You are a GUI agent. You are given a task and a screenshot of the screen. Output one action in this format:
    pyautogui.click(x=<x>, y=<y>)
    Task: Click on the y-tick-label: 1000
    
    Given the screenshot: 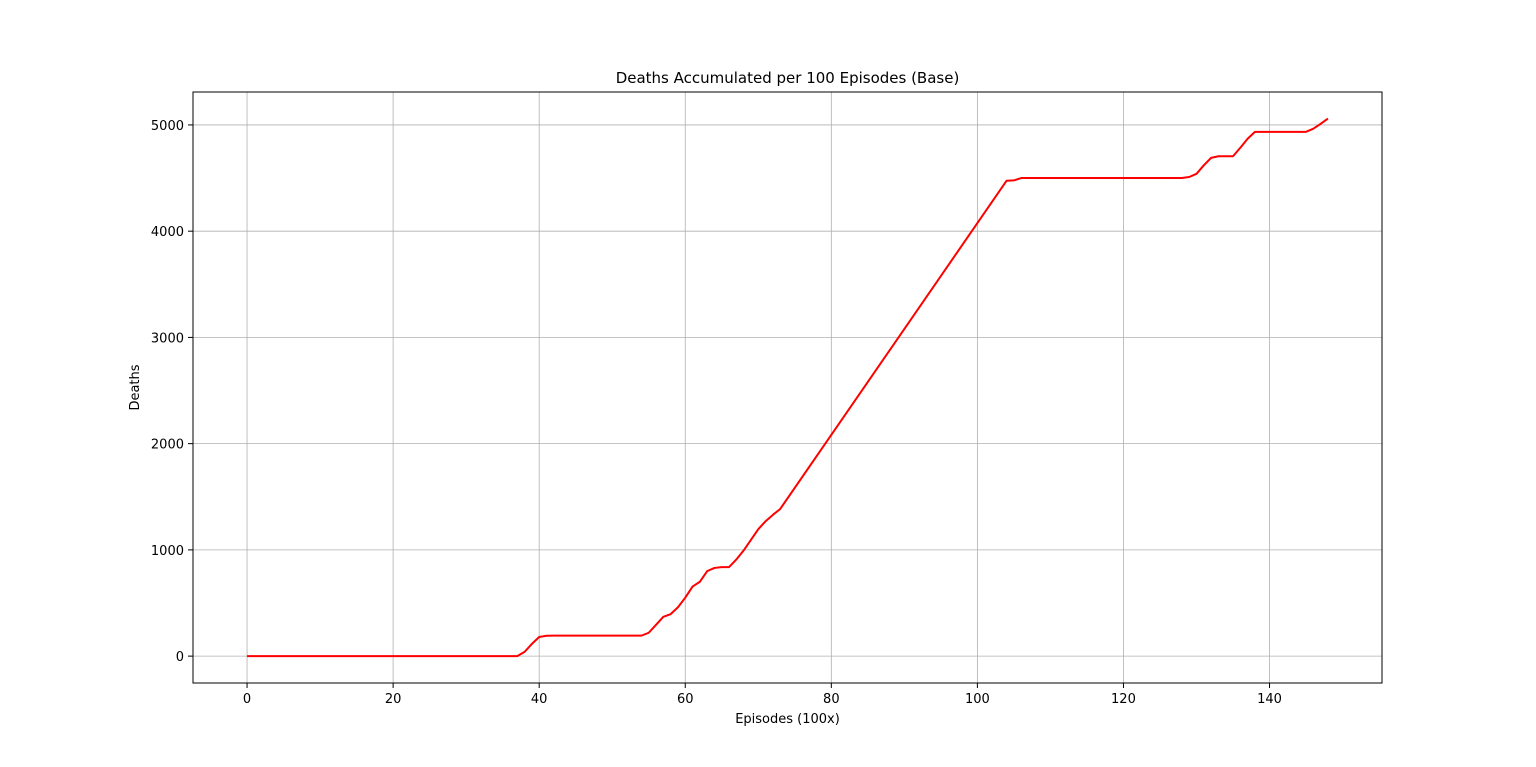 What is the action you would take?
    pyautogui.click(x=167, y=551)
    